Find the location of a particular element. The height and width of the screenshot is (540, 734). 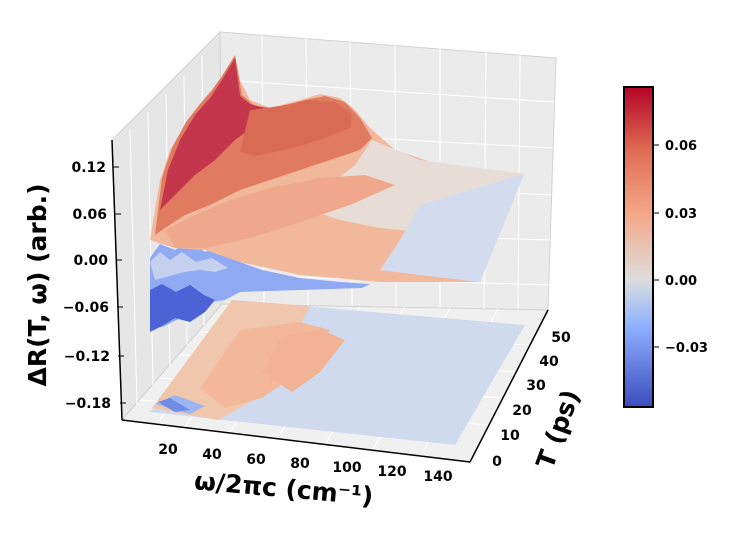

y-tick-label: 20 is located at coordinates (522, 411).